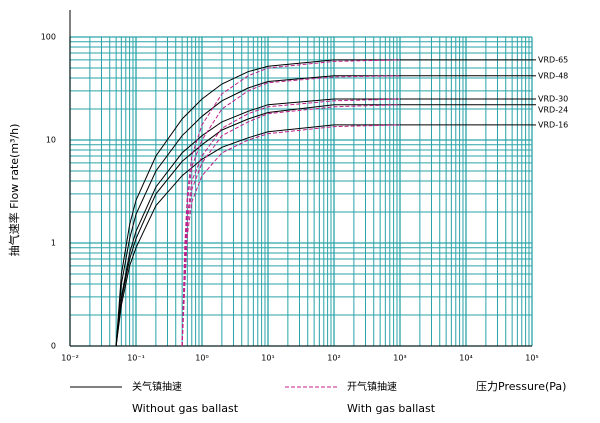  What do you see at coordinates (372, 386) in the screenshot?
I see `legend-label: 开气镇抽速` at bounding box center [372, 386].